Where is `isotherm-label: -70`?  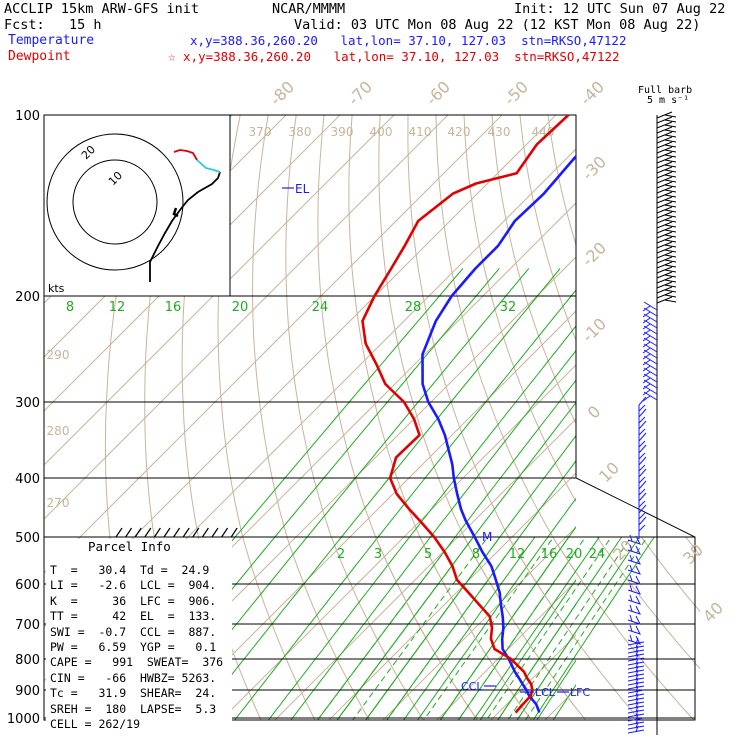 isotherm-label: -70 is located at coordinates (360, 93).